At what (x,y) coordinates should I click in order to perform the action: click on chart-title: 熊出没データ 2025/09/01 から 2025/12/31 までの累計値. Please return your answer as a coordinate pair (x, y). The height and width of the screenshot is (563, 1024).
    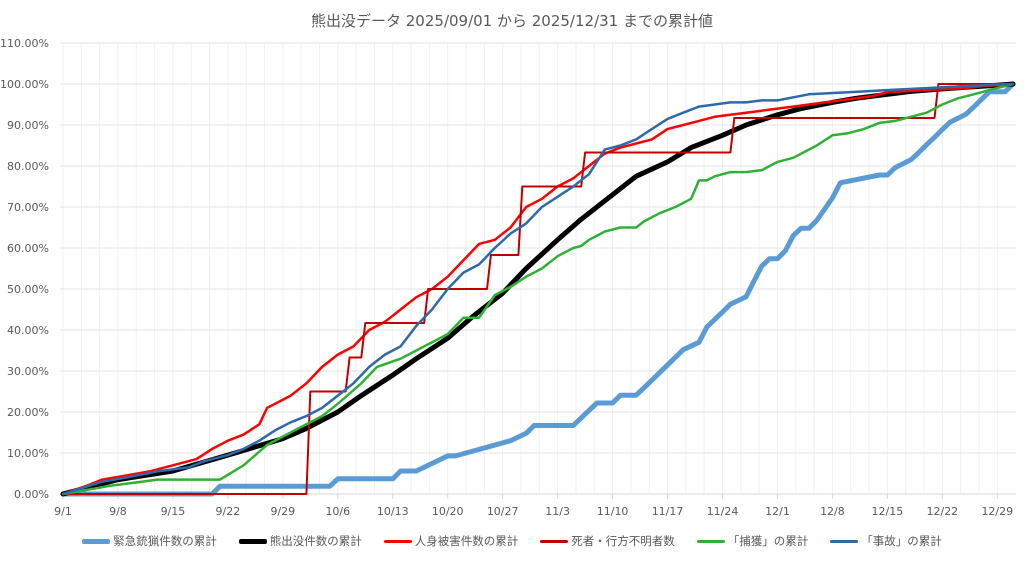
    Looking at the image, I should click on (512, 21).